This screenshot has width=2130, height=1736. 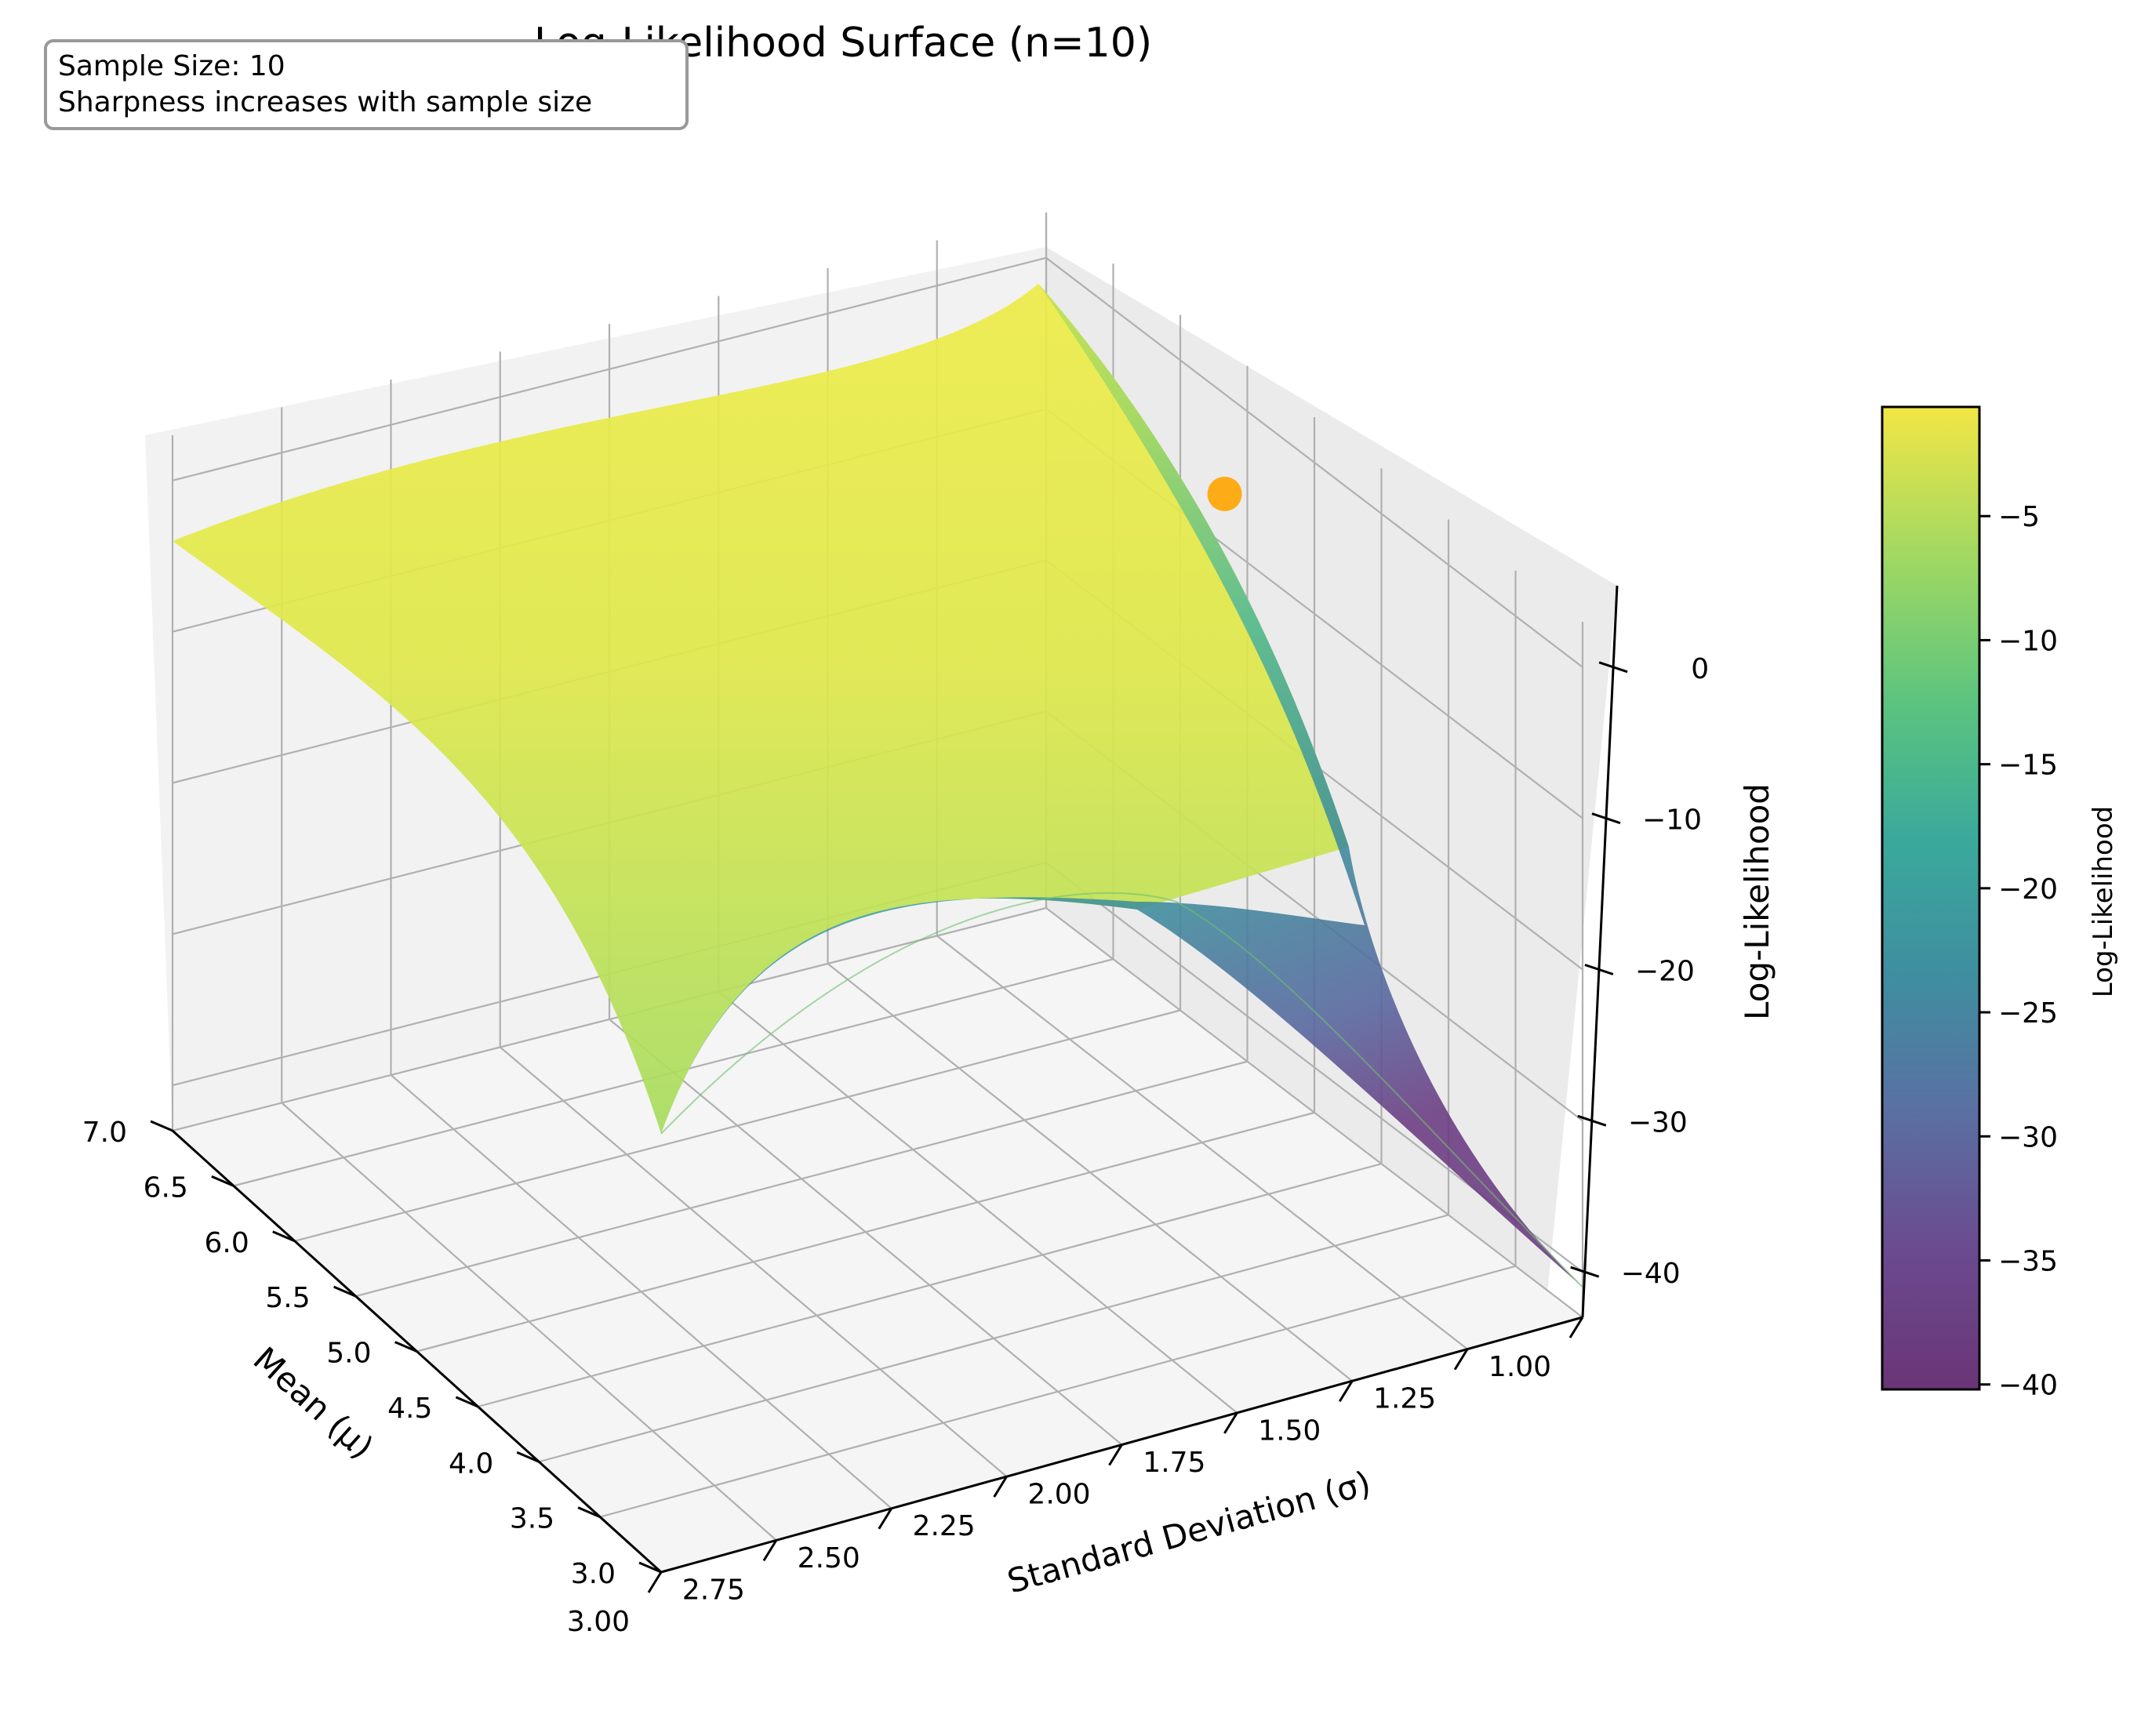 I want to click on y-tick-label: 4.0, so click(x=471, y=1463).